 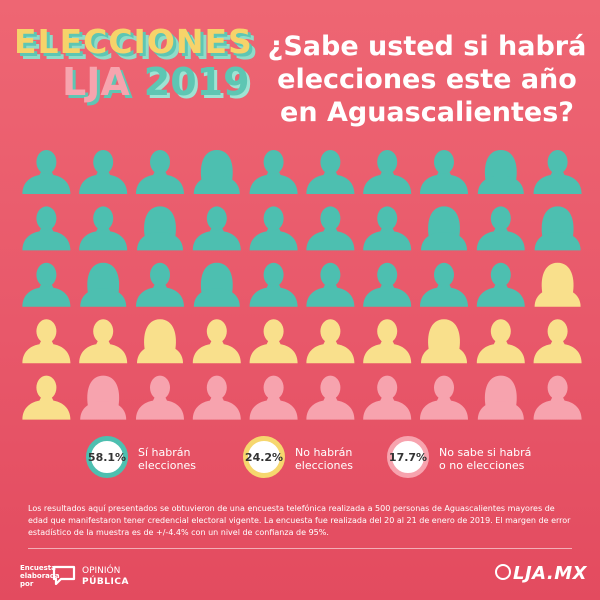 What do you see at coordinates (107, 457) in the screenshot?
I see `legend-ring-si: 58.1%` at bounding box center [107, 457].